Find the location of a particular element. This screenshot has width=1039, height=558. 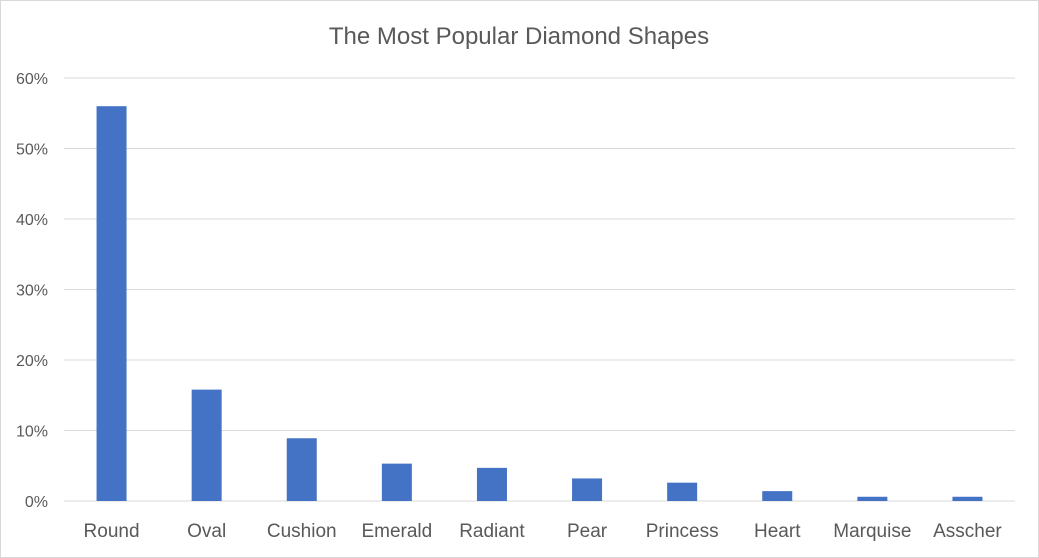

bar-asscher is located at coordinates (967, 498).